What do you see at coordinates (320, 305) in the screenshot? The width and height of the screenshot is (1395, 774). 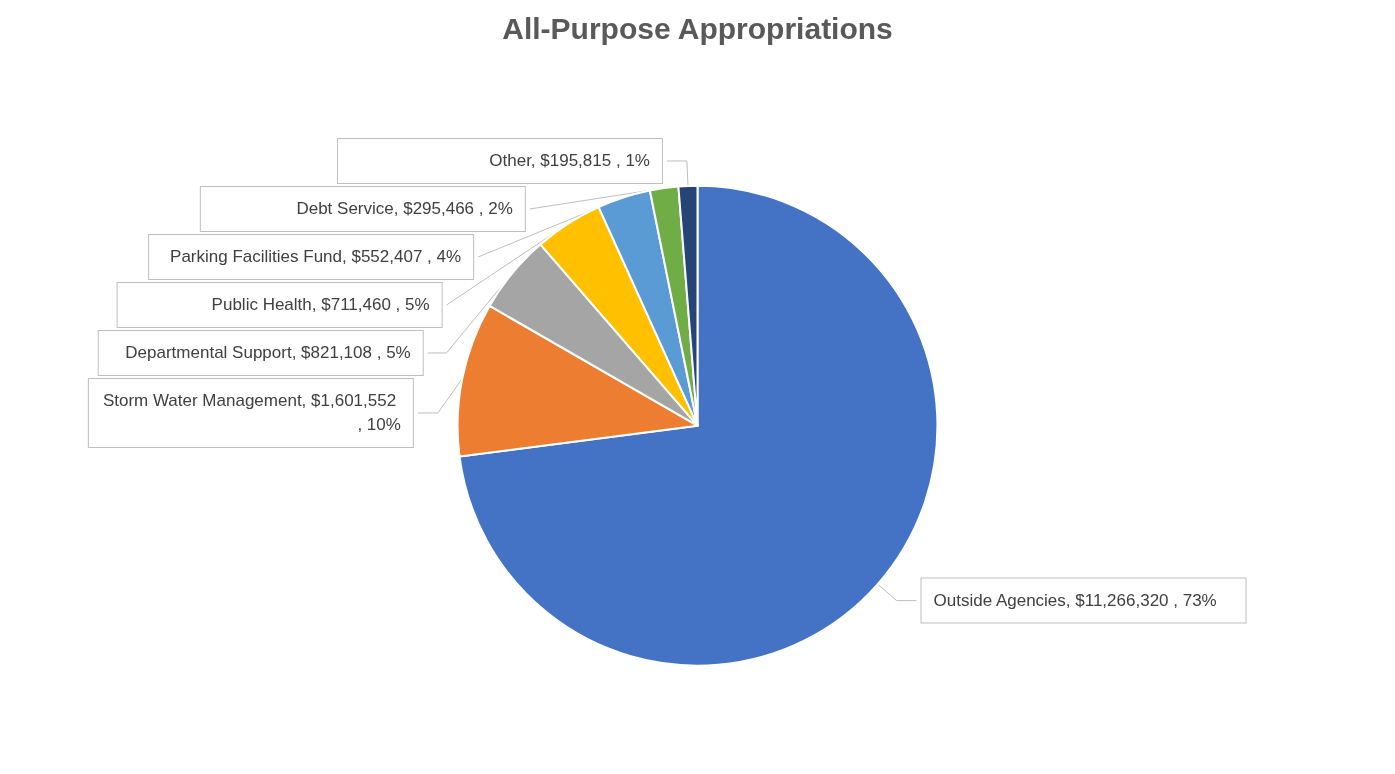 I see `slice-label: Public Health, $711,460 , 5%` at bounding box center [320, 305].